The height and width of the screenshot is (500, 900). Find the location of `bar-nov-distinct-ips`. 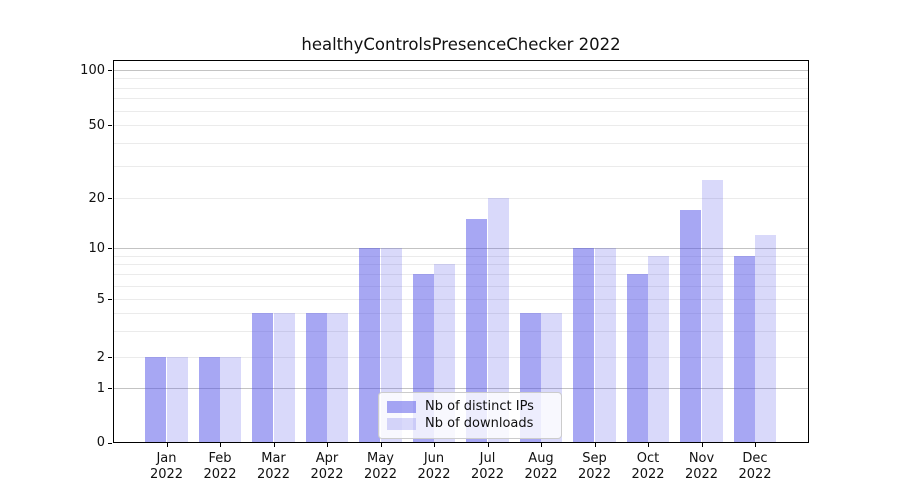

bar-nov-distinct-ips is located at coordinates (691, 326).